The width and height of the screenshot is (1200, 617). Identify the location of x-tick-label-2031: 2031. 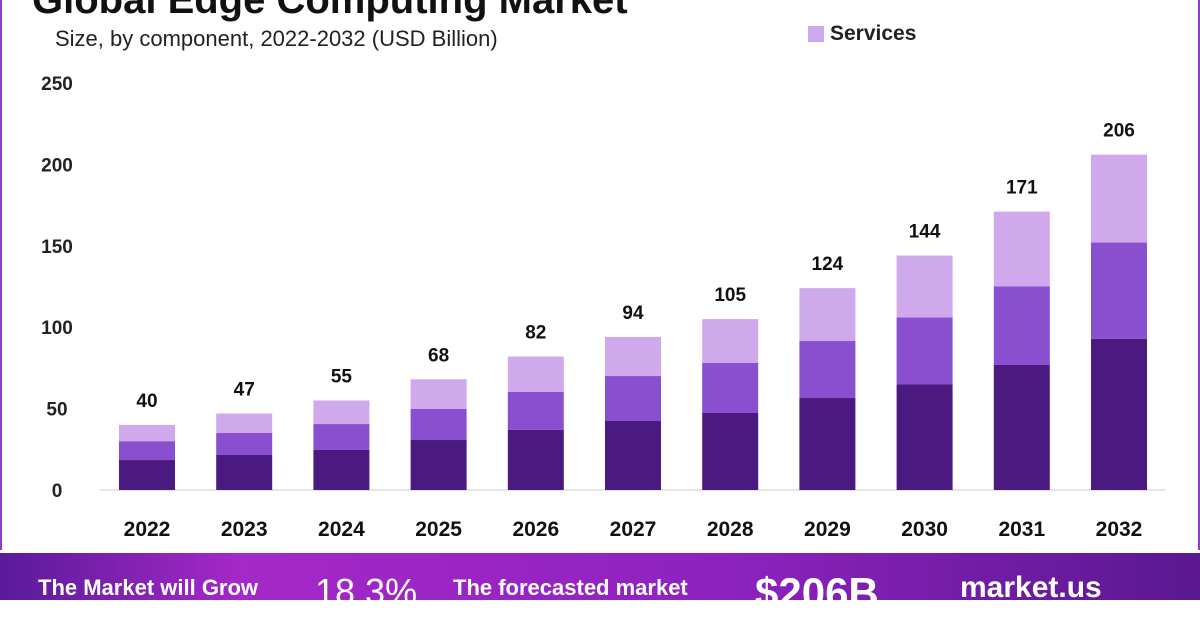
(1021, 529).